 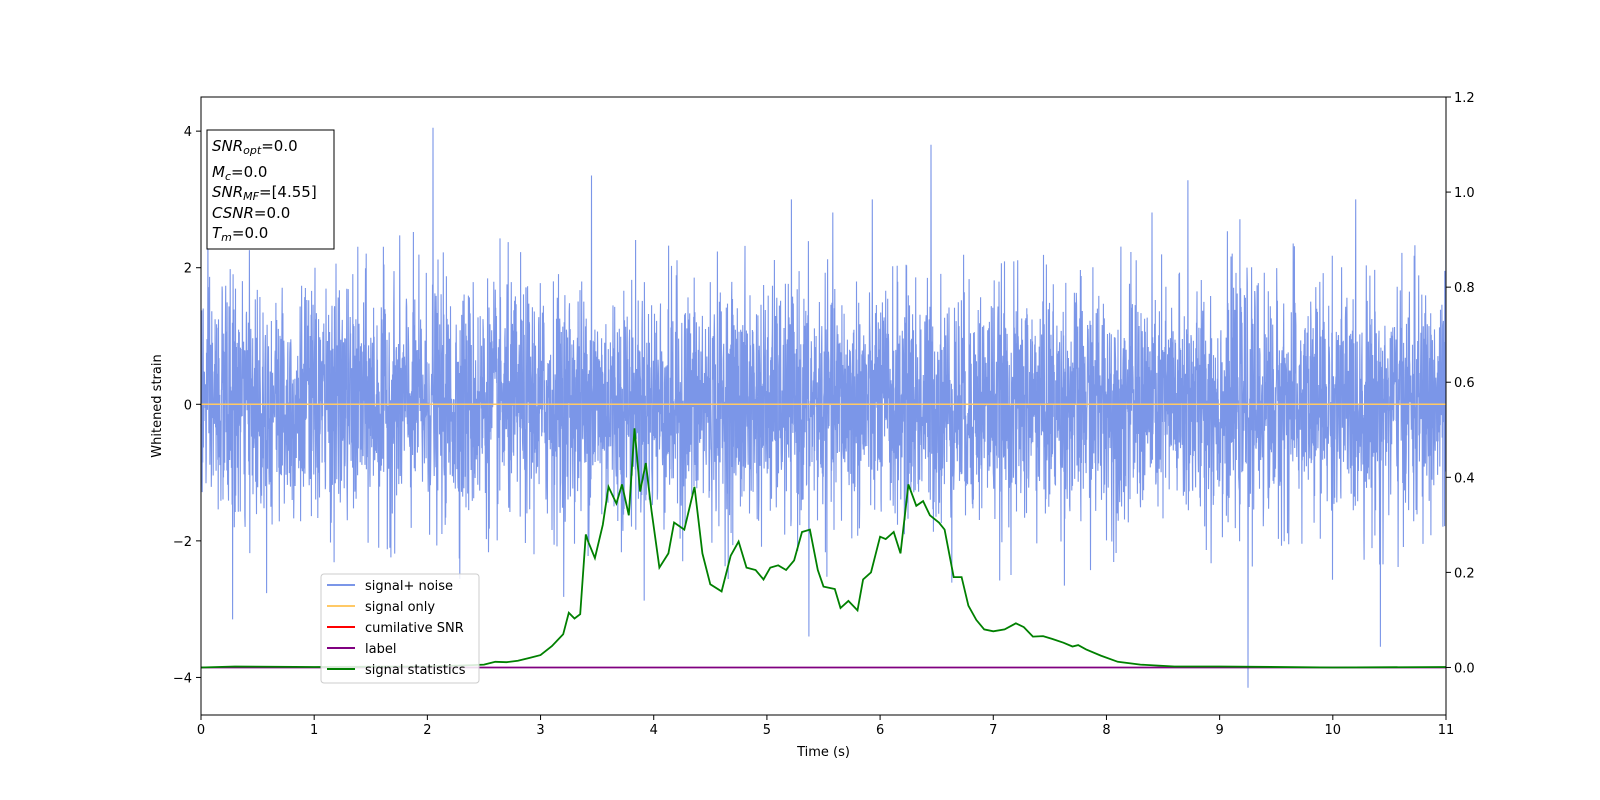 I want to click on info-line: Mc=0.0, so click(x=239, y=173).